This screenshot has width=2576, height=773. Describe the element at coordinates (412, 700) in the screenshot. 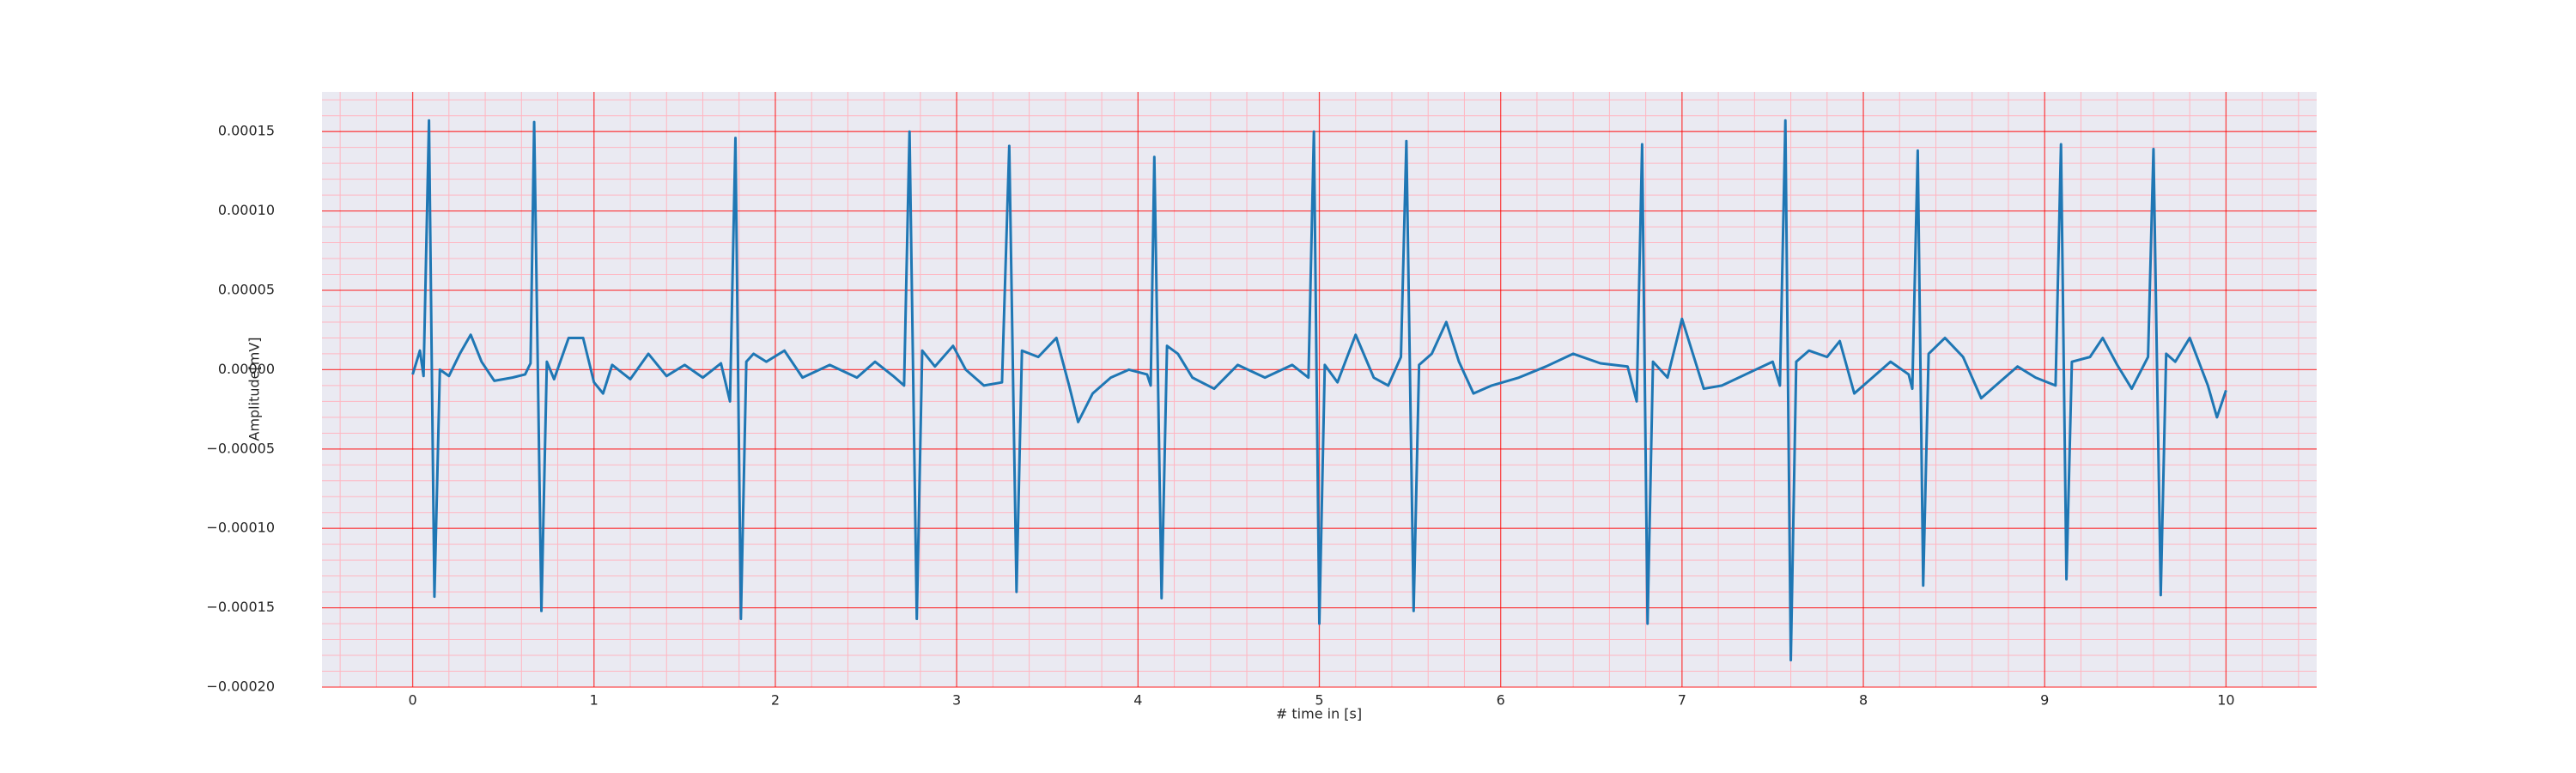

I see `x-tick-label: 0` at that location.